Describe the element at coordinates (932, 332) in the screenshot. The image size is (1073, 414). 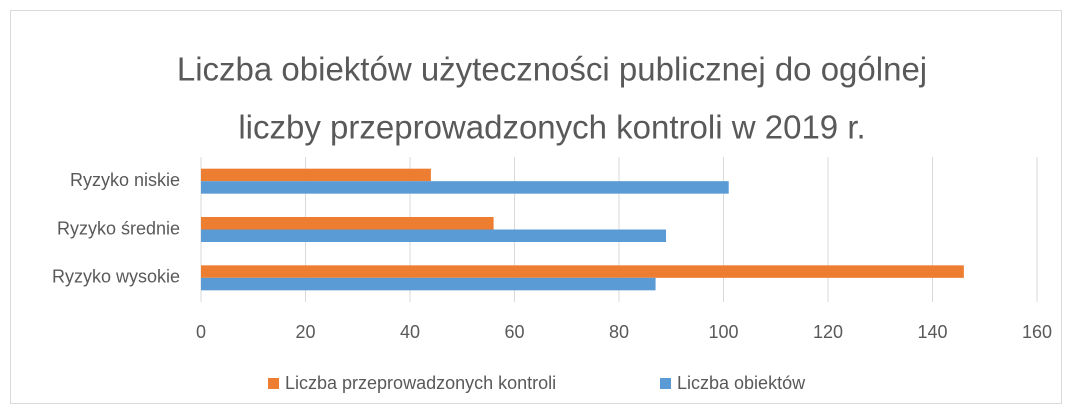
I see `x-tick-label: 140` at that location.